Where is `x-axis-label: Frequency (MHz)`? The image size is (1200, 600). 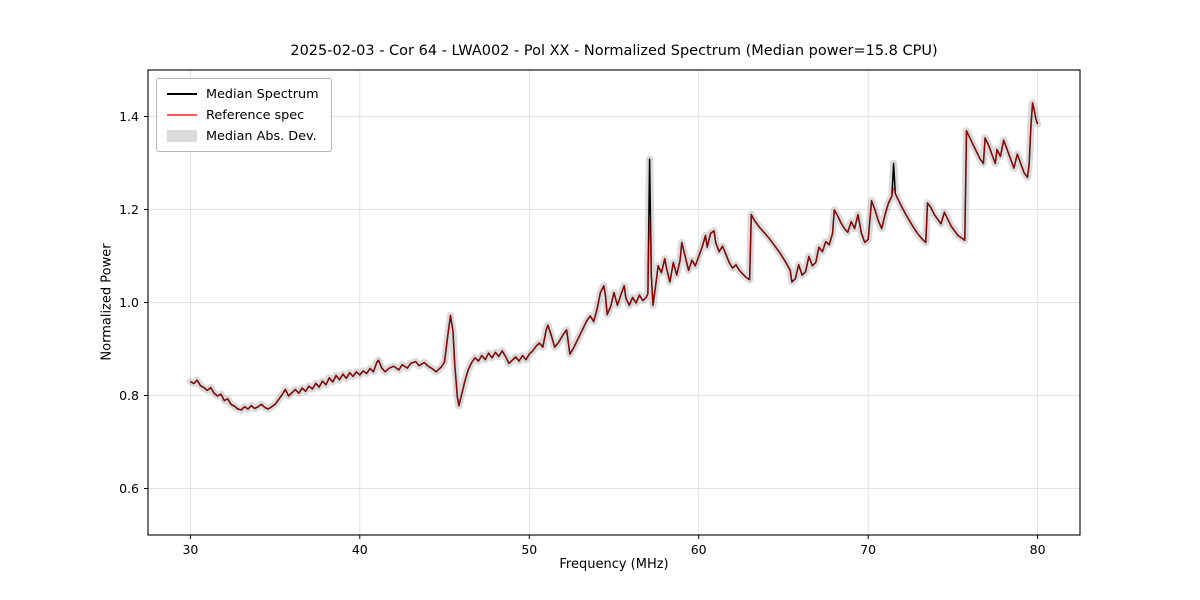 x-axis-label: Frequency (MHz) is located at coordinates (614, 564).